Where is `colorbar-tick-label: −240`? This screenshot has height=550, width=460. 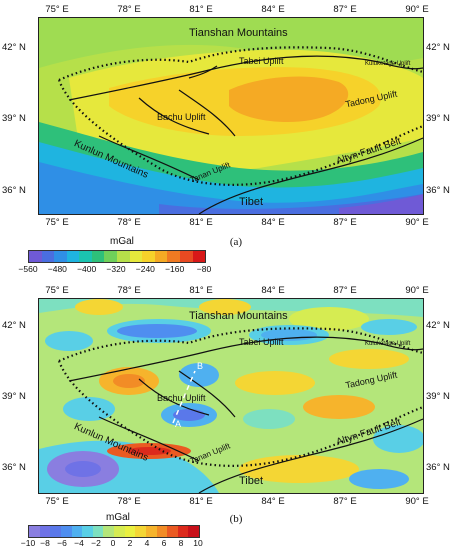 colorbar-tick-label: −240 is located at coordinates (145, 269).